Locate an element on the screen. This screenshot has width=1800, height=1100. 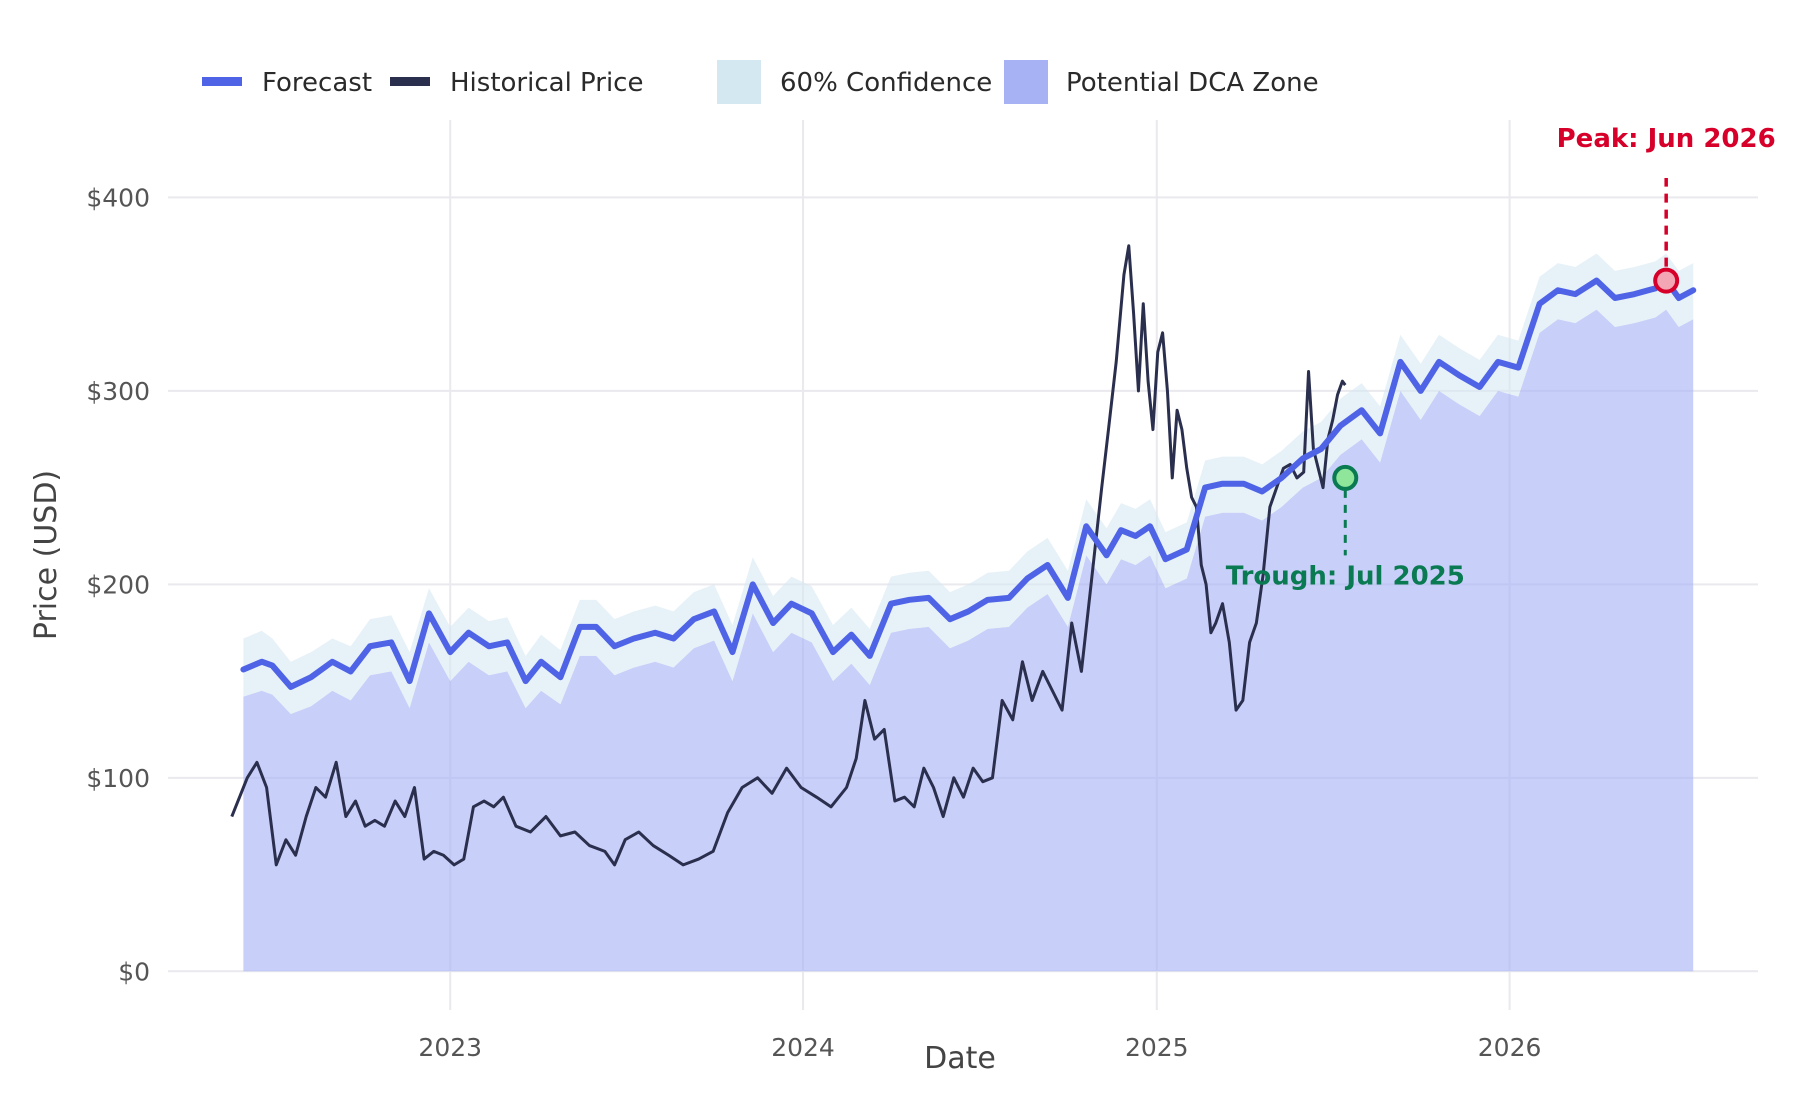
y-tick-label: $400 is located at coordinates (118, 197).